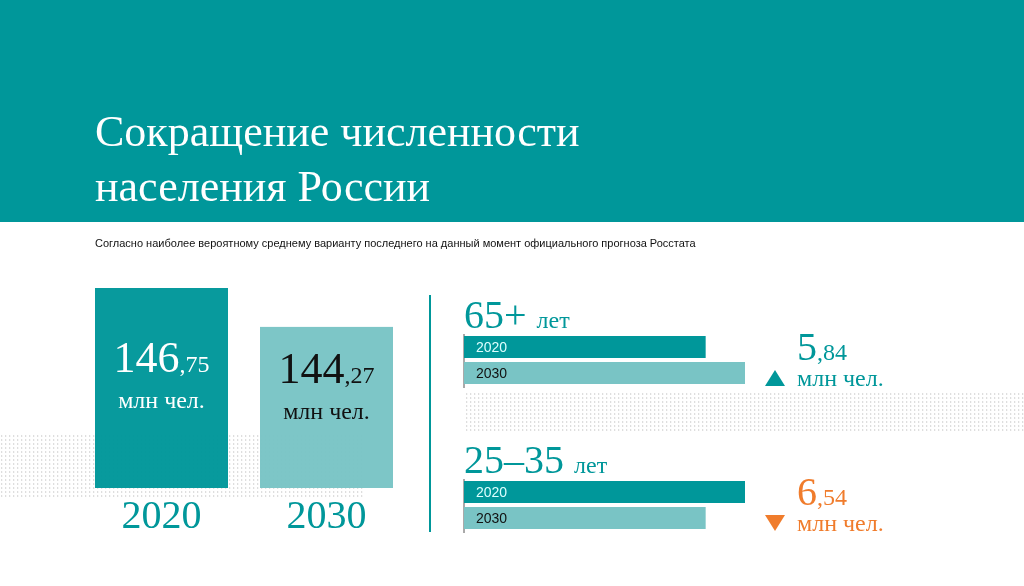  What do you see at coordinates (337, 159) in the screenshot?
I see `chart-title: Сокращение численности населения России` at bounding box center [337, 159].